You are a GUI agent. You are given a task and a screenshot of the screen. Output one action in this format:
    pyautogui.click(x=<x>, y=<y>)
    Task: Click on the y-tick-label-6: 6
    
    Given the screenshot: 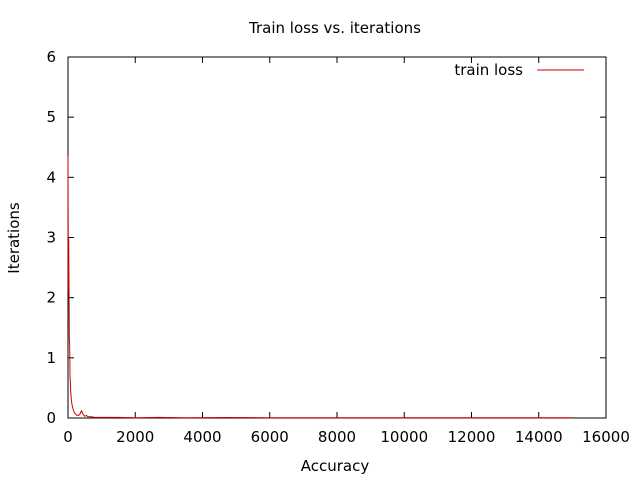 What is the action you would take?
    pyautogui.click(x=51, y=57)
    